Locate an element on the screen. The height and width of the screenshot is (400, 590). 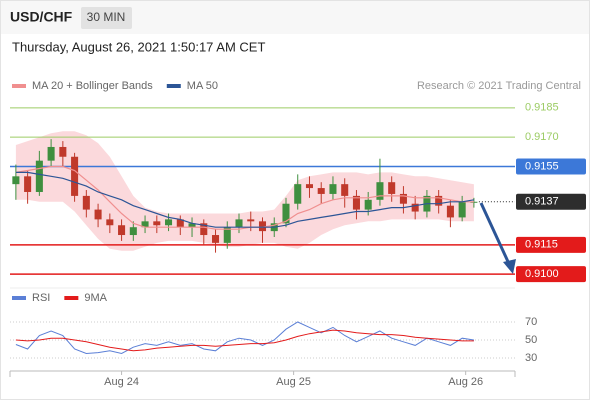
level-label: 0.9137 is located at coordinates (542, 202).